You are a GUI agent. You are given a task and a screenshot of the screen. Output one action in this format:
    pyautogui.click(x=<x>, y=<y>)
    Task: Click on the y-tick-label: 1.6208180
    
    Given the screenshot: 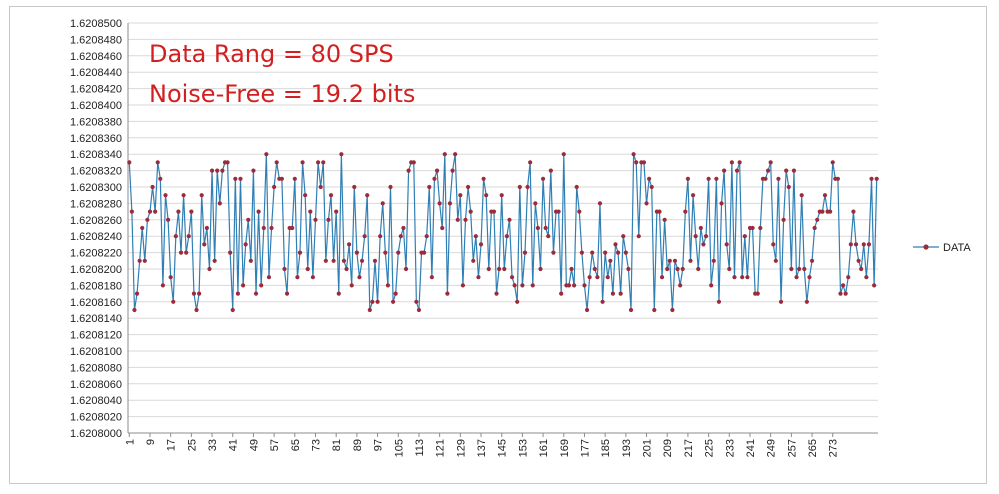 What is the action you would take?
    pyautogui.click(x=96, y=286)
    